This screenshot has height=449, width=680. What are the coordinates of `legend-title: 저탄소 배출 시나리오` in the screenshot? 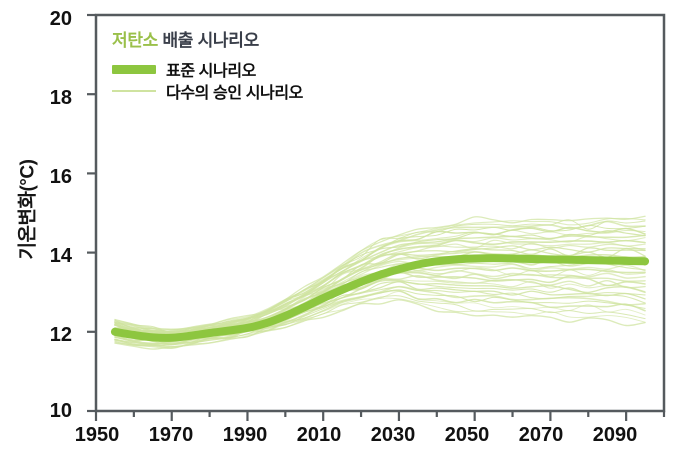 It's located at (207, 38).